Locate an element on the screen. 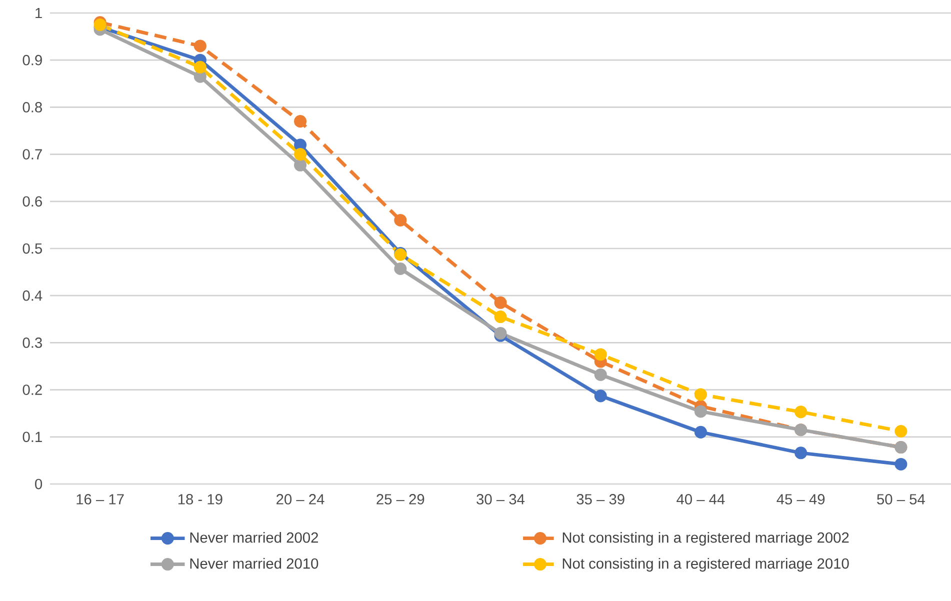 The width and height of the screenshot is (951, 601). x-tick-label: 25 – 29 is located at coordinates (400, 499).